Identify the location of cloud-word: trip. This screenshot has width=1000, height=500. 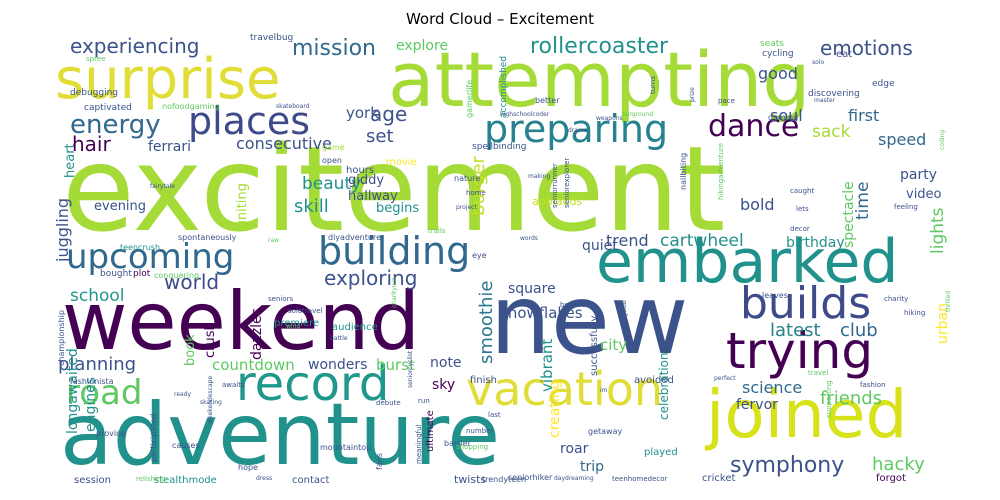
(592, 467).